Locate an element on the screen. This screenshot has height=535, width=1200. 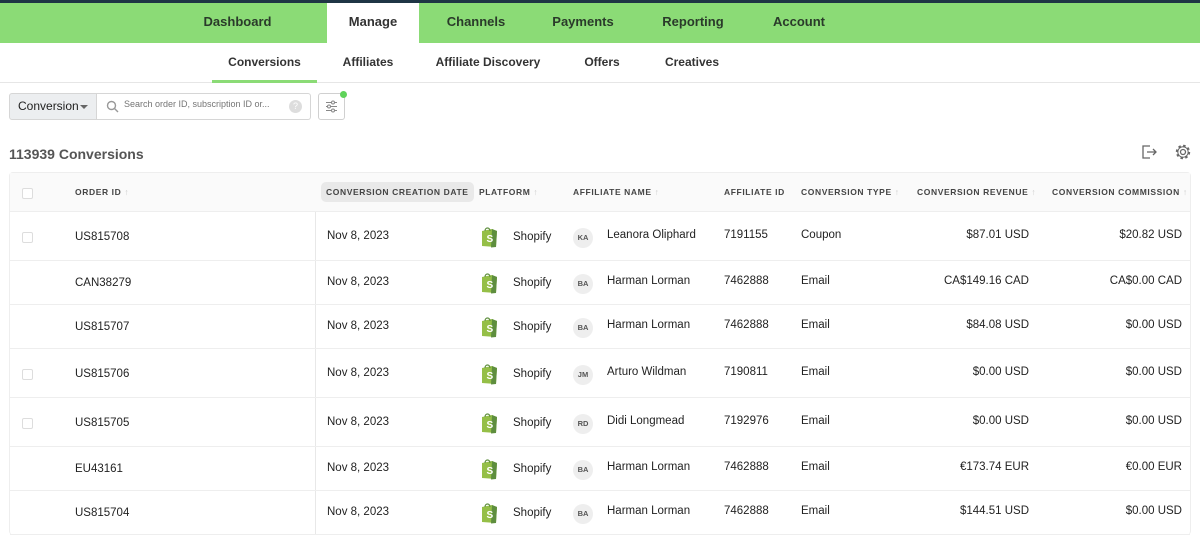
affiliate-name-link: Arturo Wildman is located at coordinates (647, 371).